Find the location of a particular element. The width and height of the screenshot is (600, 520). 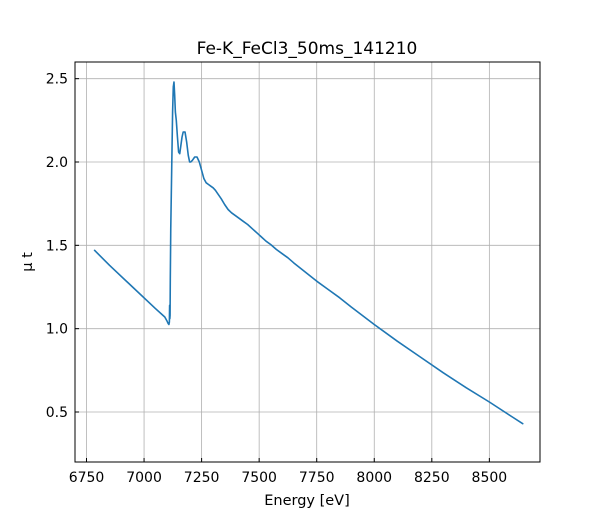

x-tick-label: 7750 is located at coordinates (317, 478).